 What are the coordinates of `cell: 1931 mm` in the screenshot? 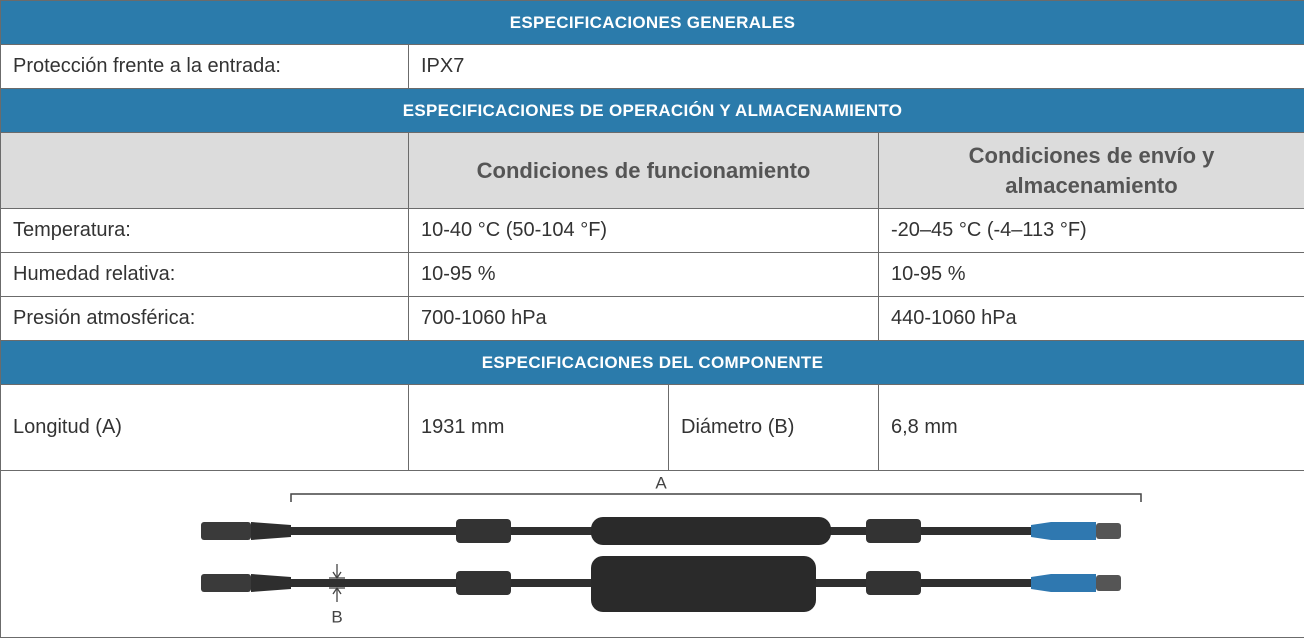 It's located at (539, 428).